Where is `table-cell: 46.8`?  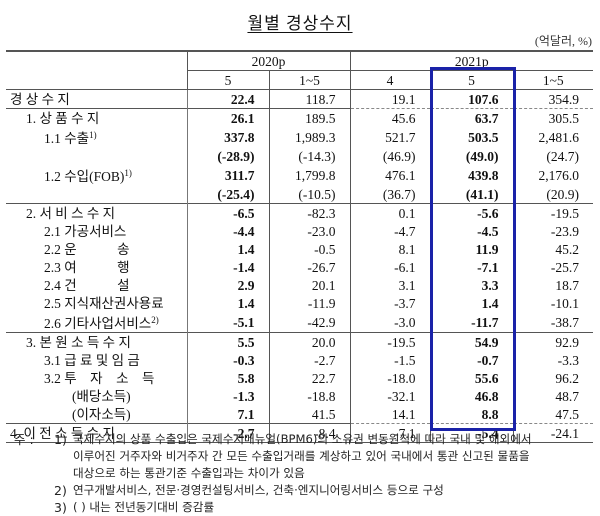 table-cell: 46.8 is located at coordinates (471, 396).